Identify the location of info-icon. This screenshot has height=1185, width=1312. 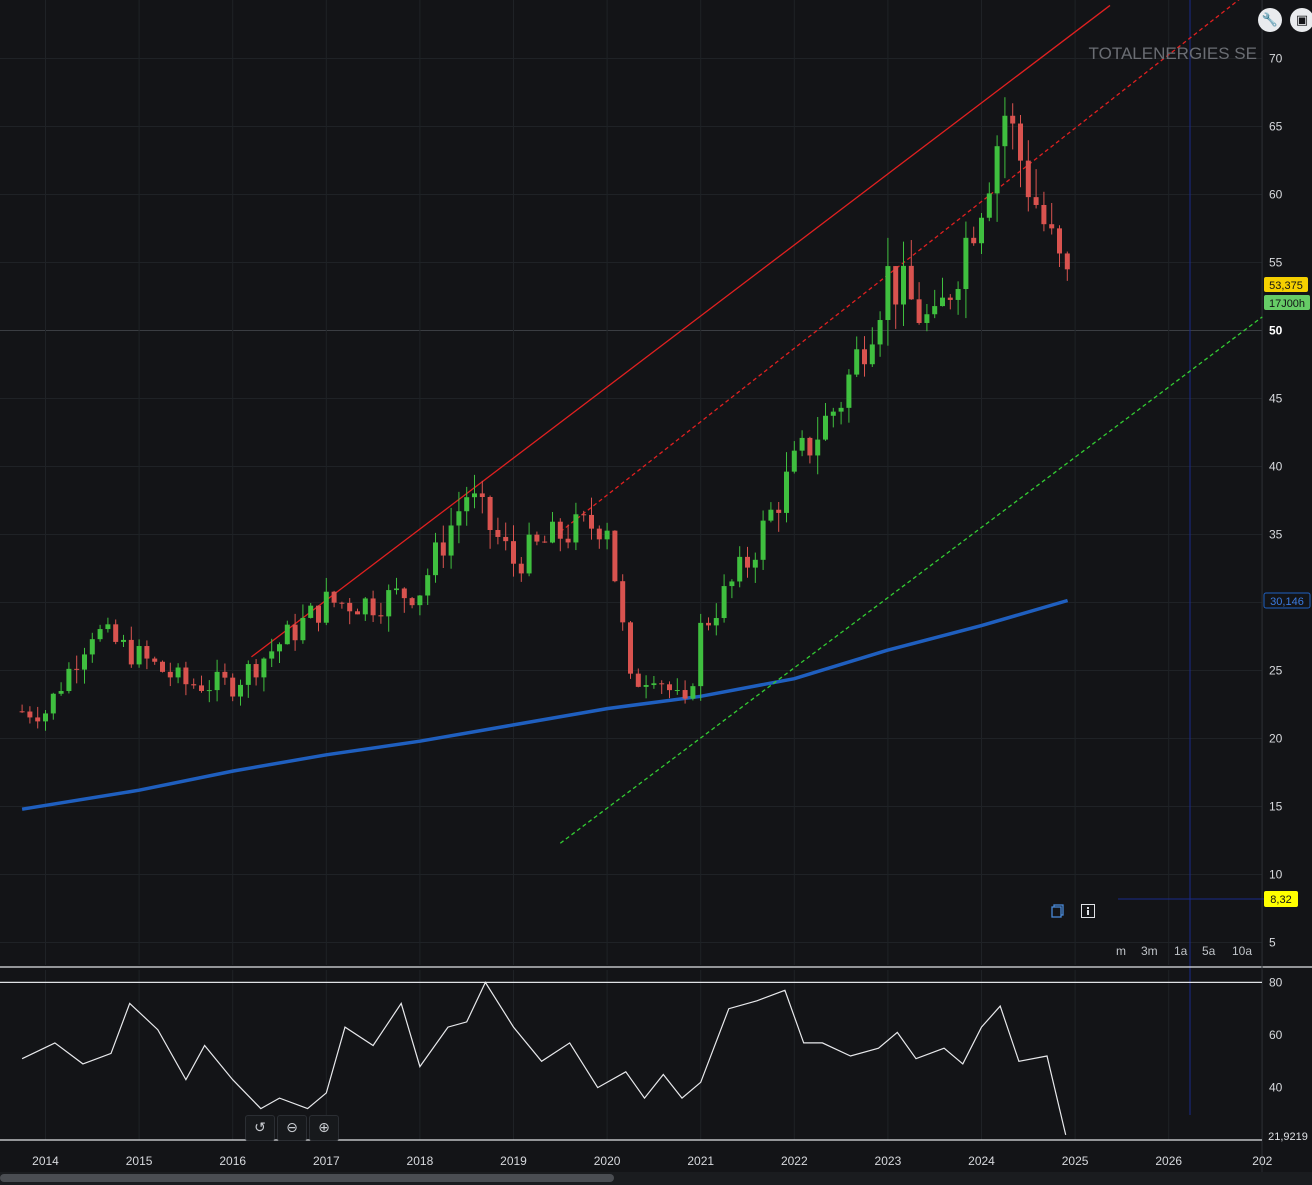
(1088, 911).